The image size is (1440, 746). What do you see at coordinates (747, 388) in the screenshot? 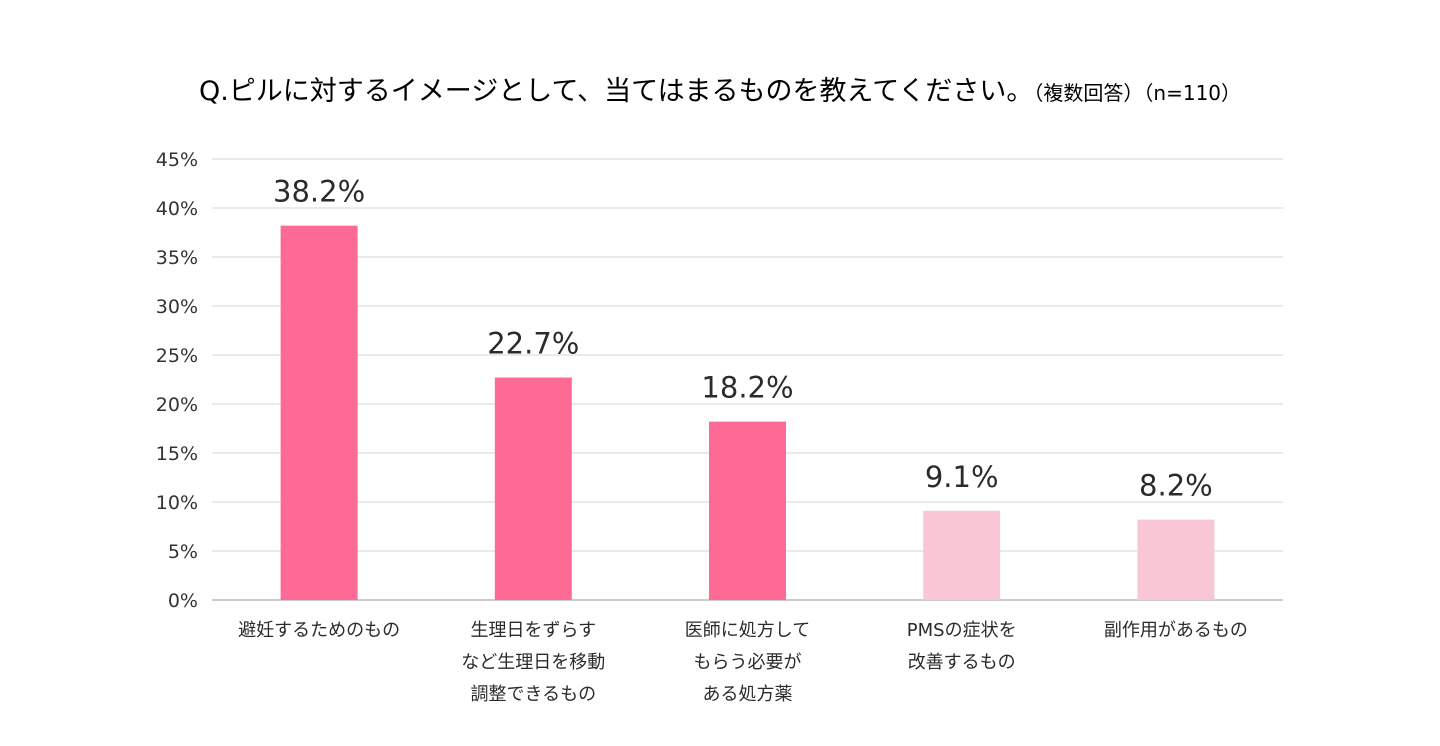
I see `bar-value-label: 18.2%` at bounding box center [747, 388].